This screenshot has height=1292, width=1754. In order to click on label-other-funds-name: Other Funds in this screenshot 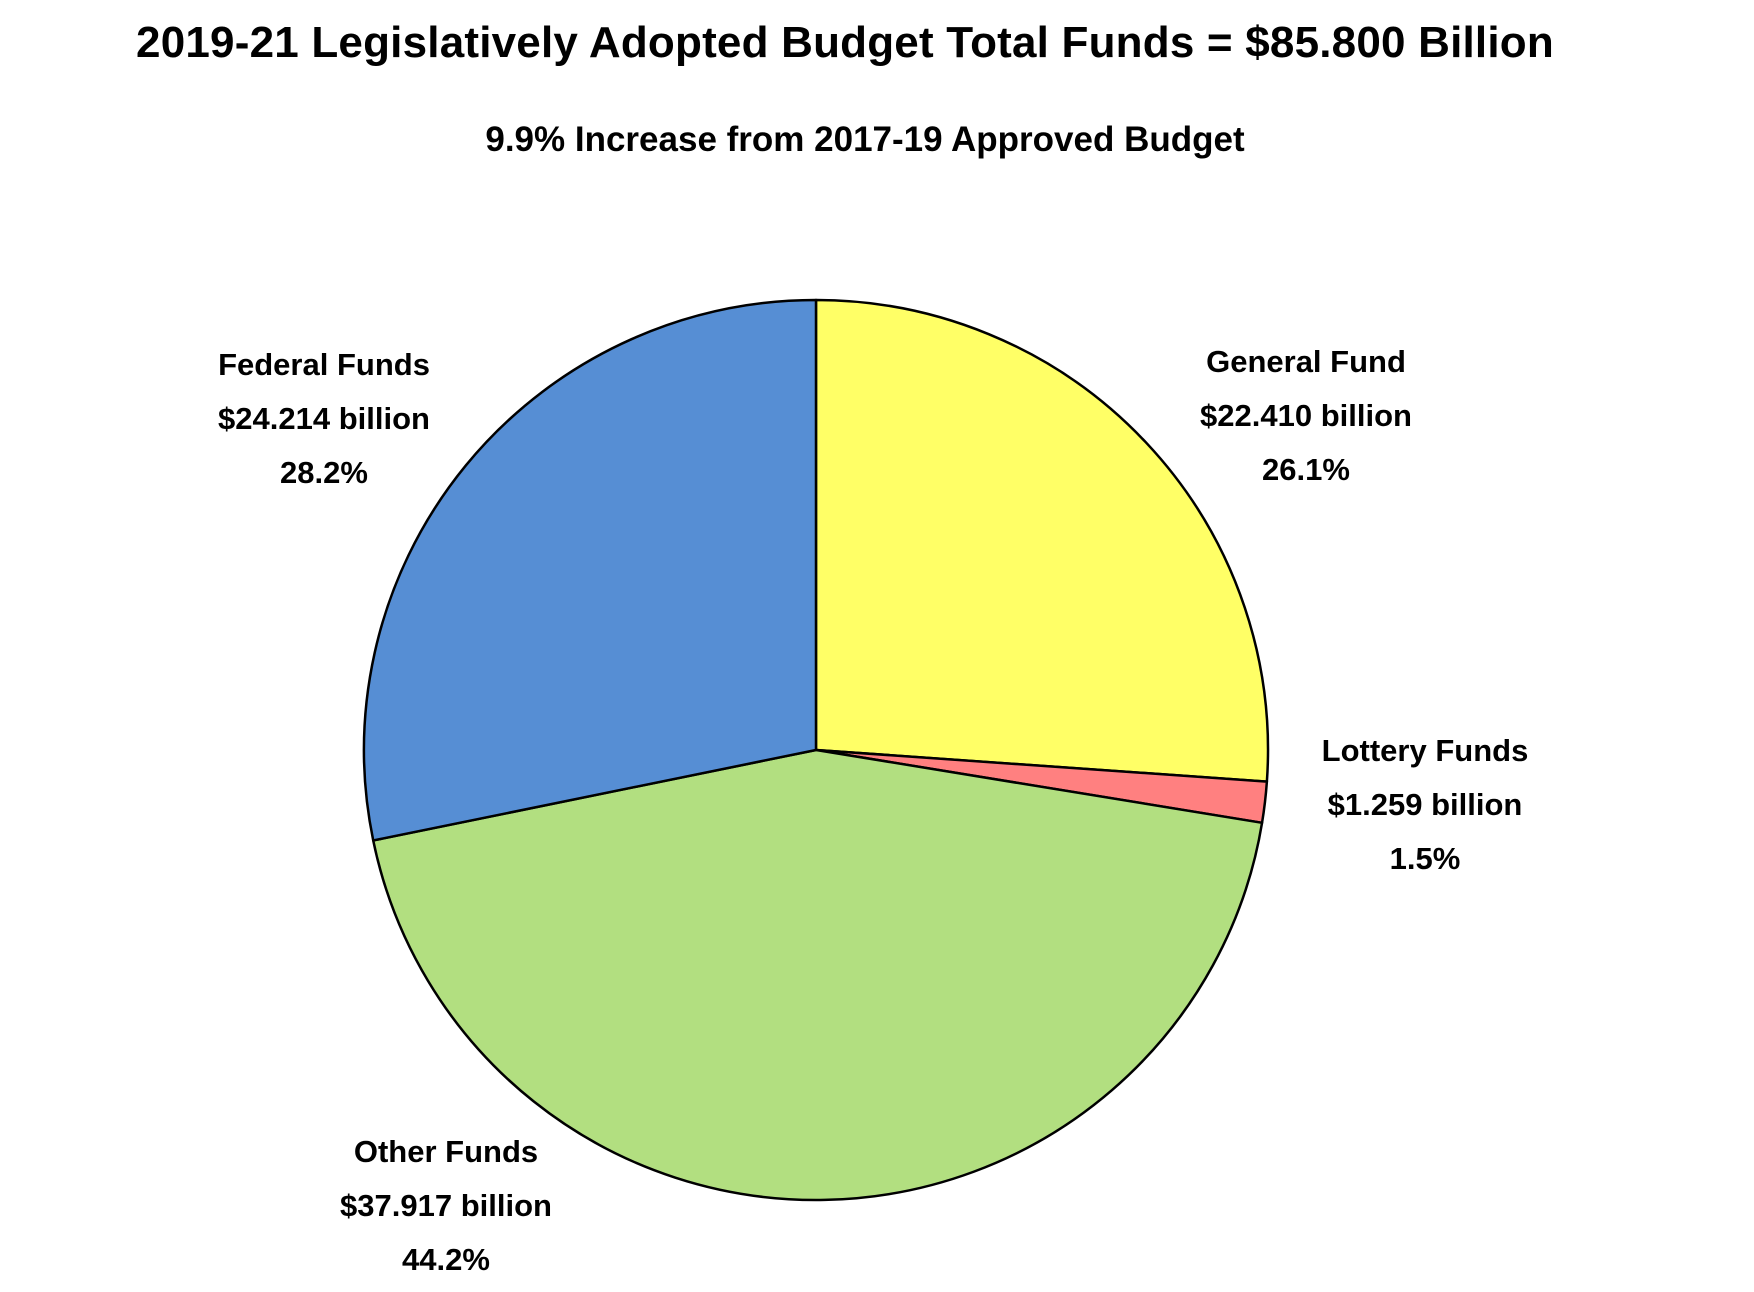, I will do `click(446, 1151)`.